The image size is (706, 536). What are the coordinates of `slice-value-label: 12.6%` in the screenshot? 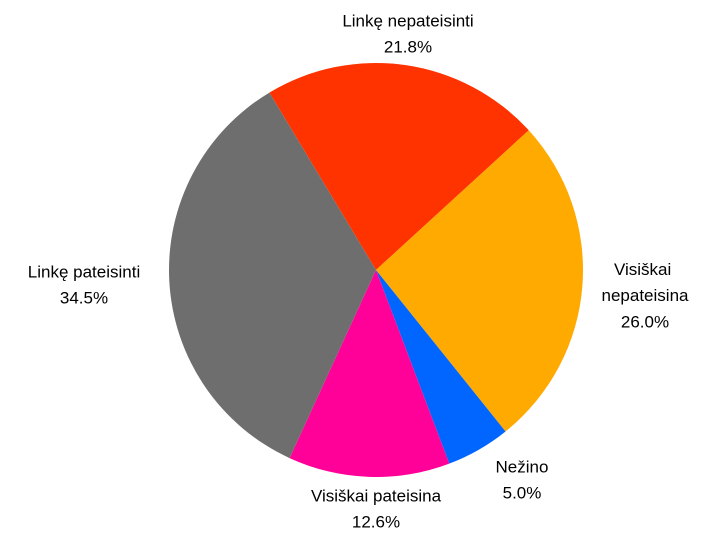 It's located at (376, 521).